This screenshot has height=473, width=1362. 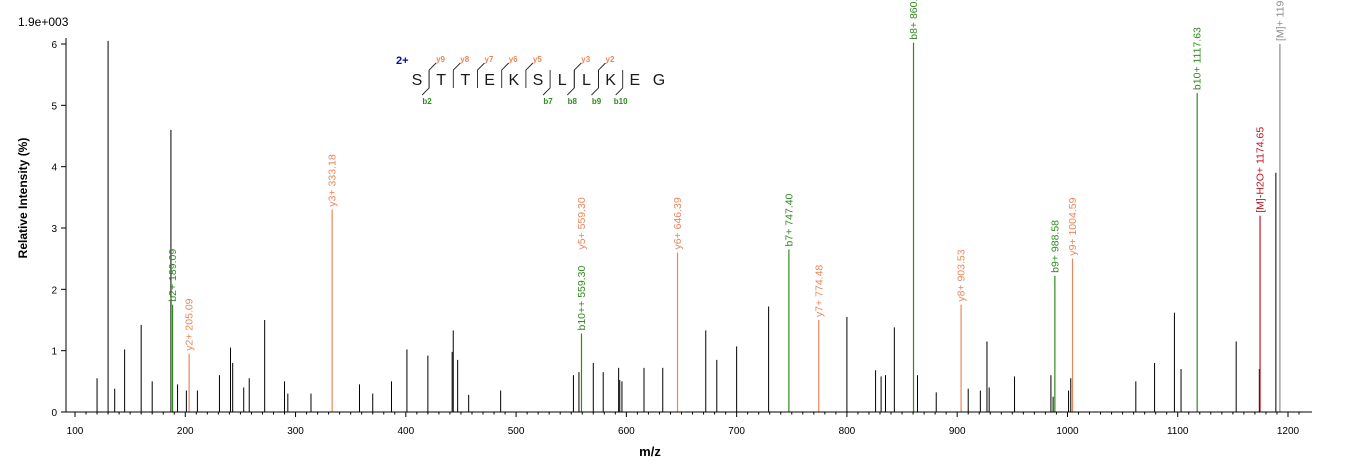 What do you see at coordinates (1178, 431) in the screenshot?
I see `x-tick-label: 1100` at bounding box center [1178, 431].